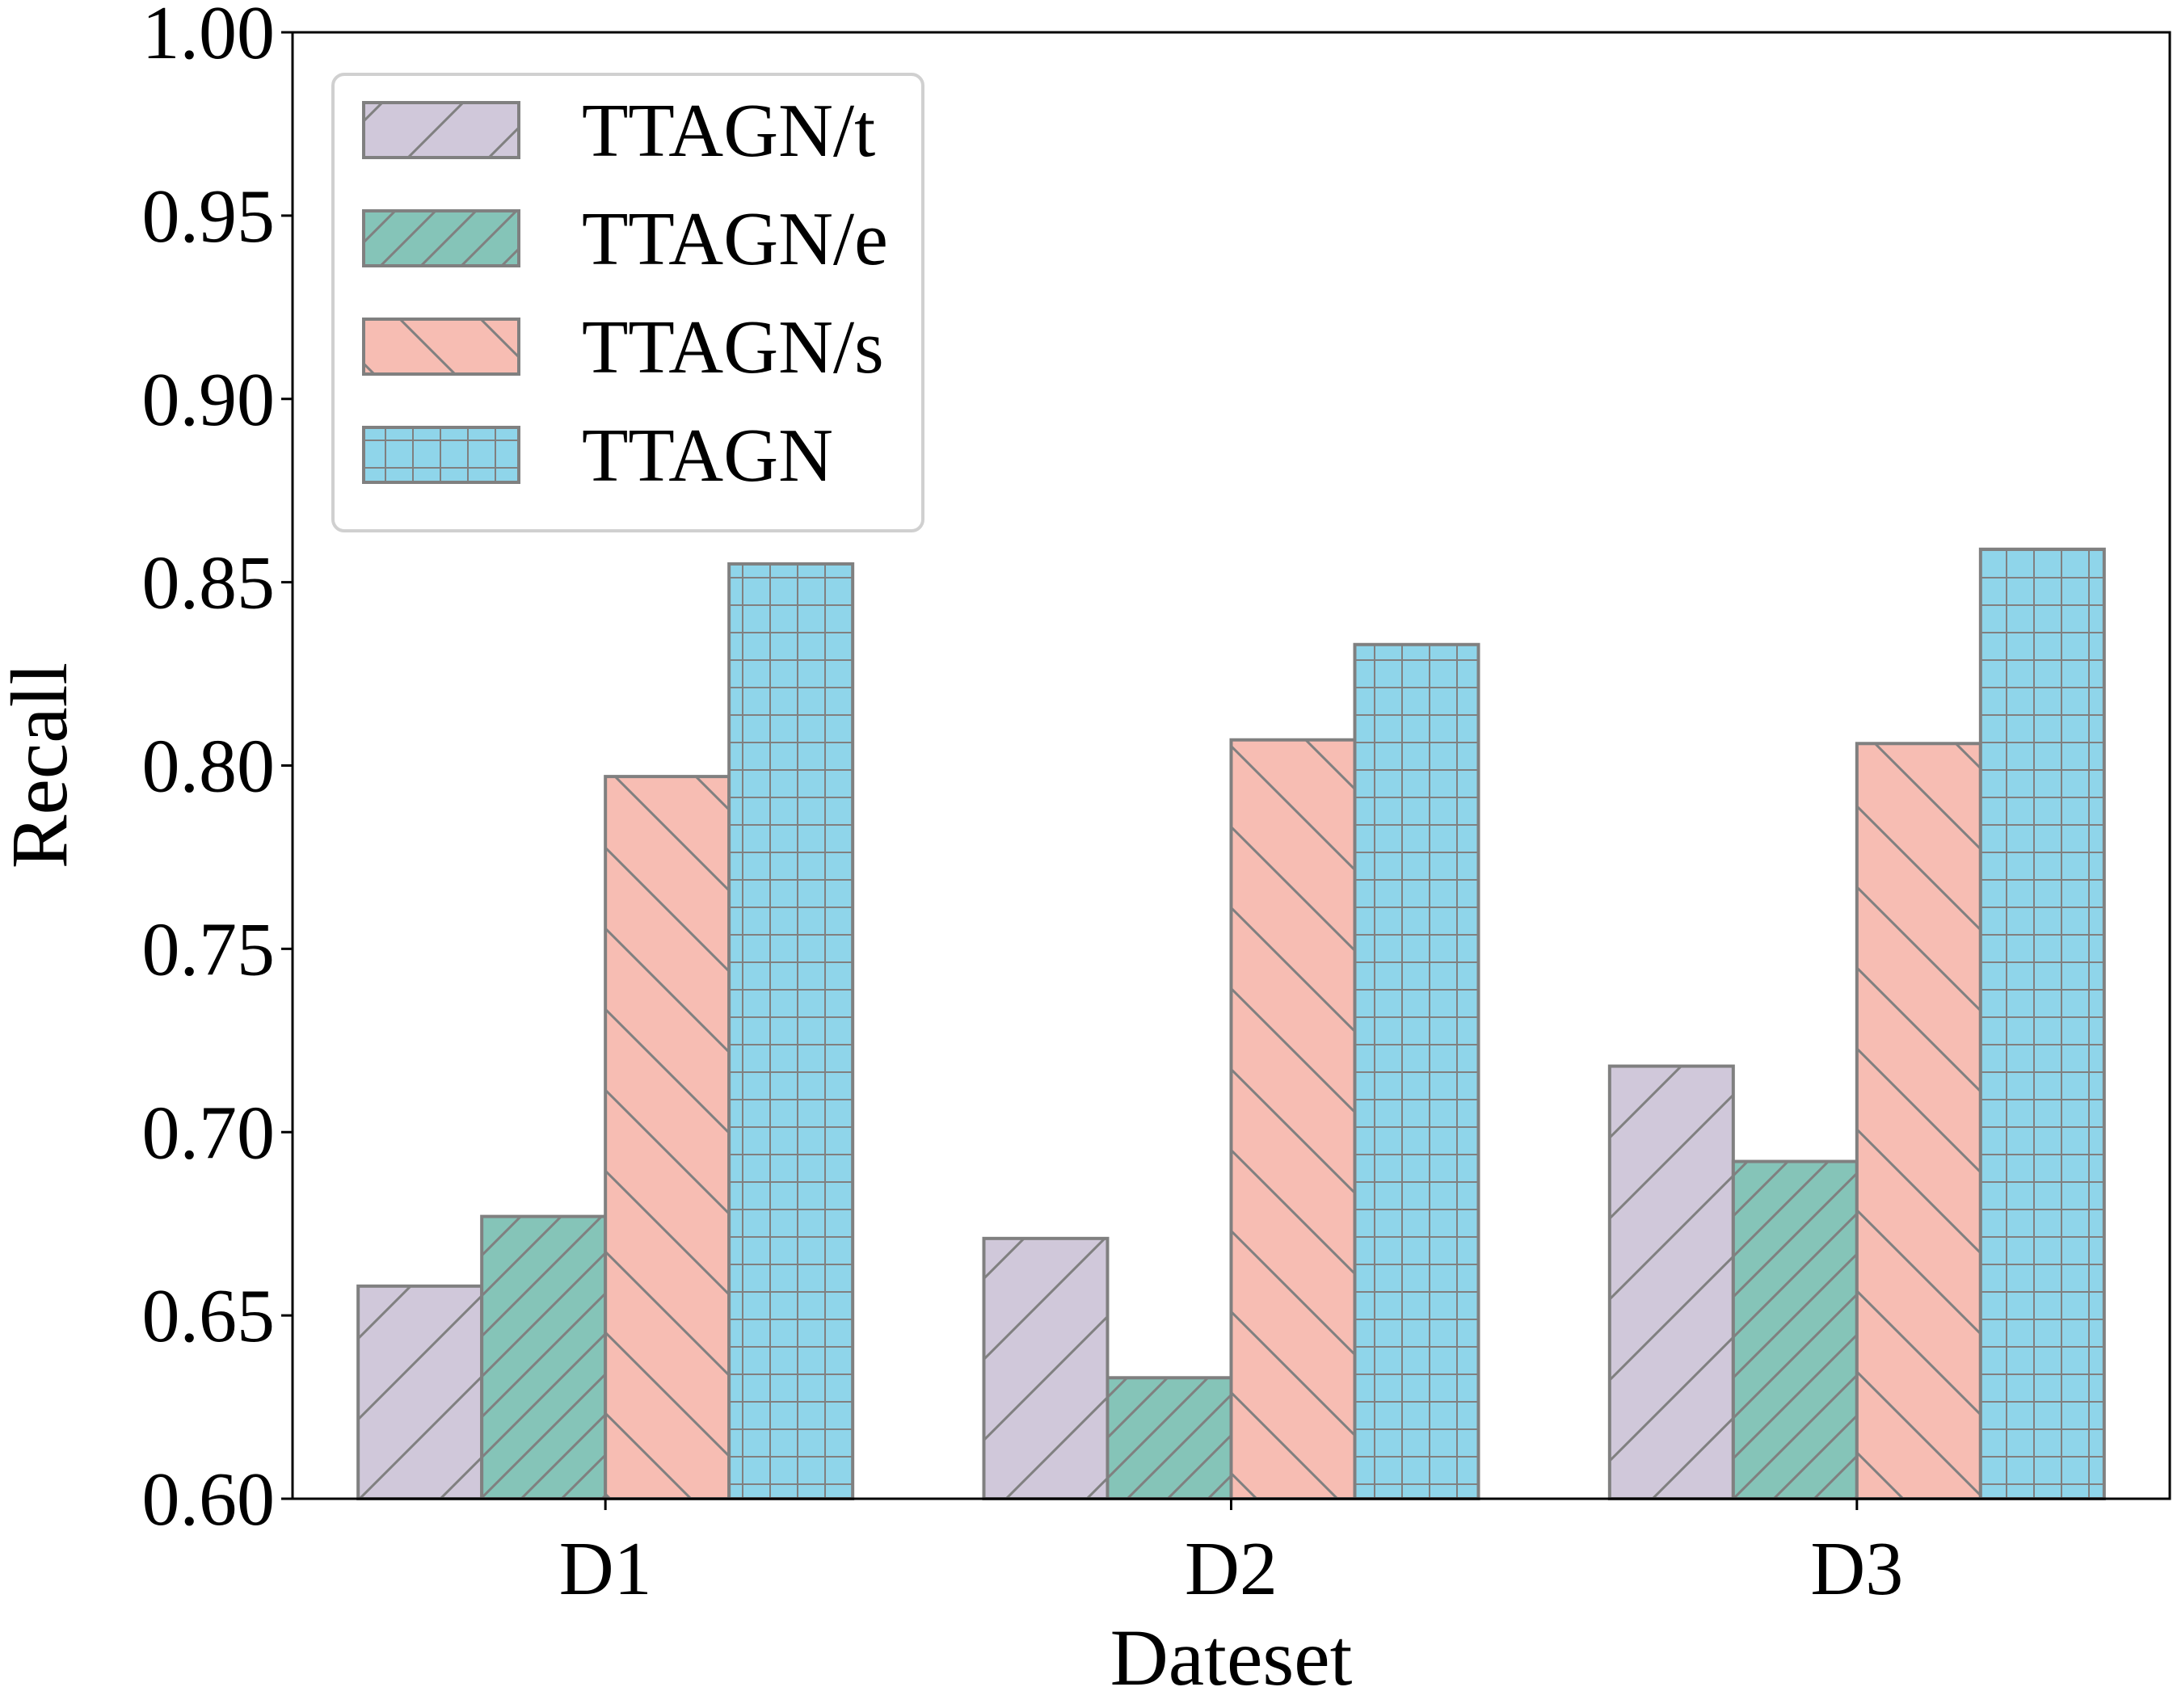 Image resolution: width=2173 pixels, height=1708 pixels. What do you see at coordinates (1046, 1368) in the screenshot?
I see `bar-ttagn-t-d2` at bounding box center [1046, 1368].